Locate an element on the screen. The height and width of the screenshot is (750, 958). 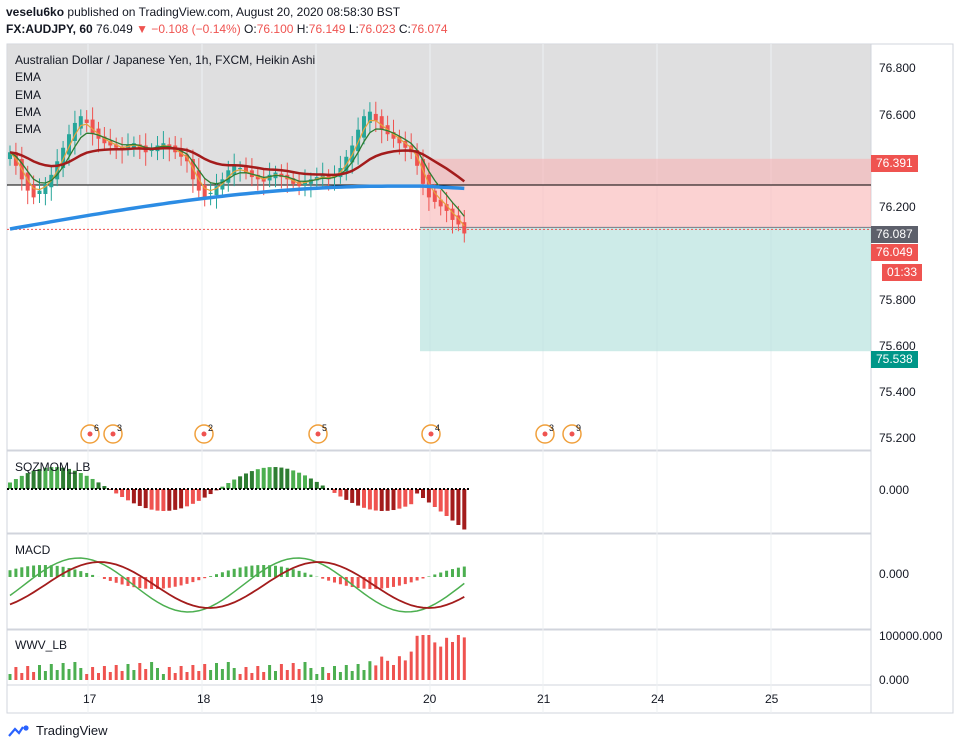
last-price: 76.049 is located at coordinates (114, 29).